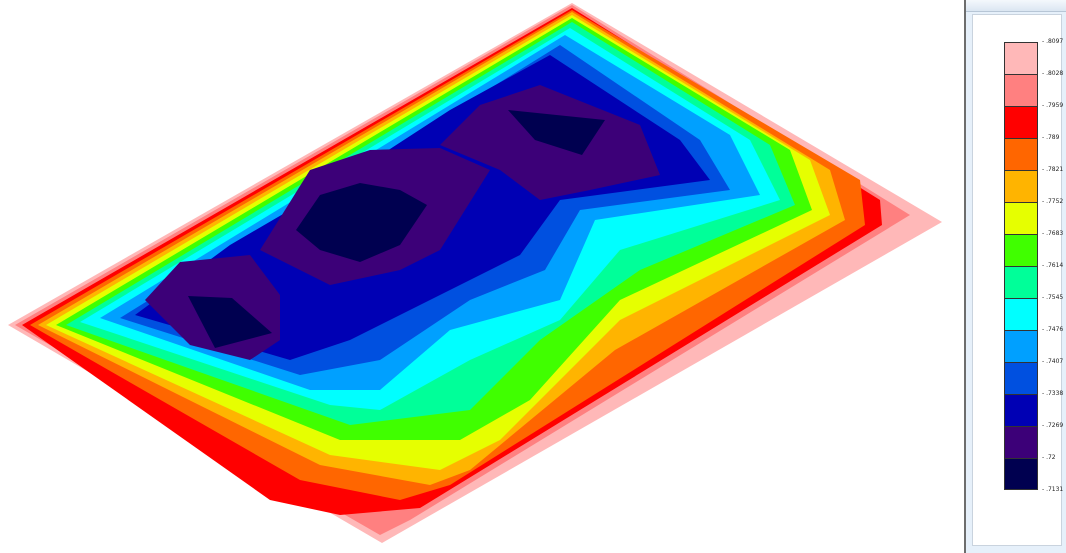 Image resolution: width=1066 pixels, height=553 pixels. Describe the element at coordinates (1016, 6) in the screenshot. I see `legend-panel-header` at that location.